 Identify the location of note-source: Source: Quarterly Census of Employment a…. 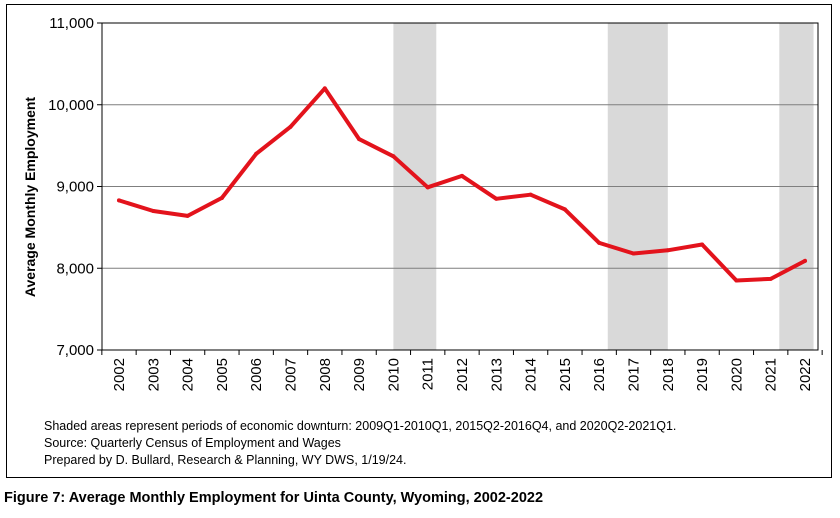
(192, 443).